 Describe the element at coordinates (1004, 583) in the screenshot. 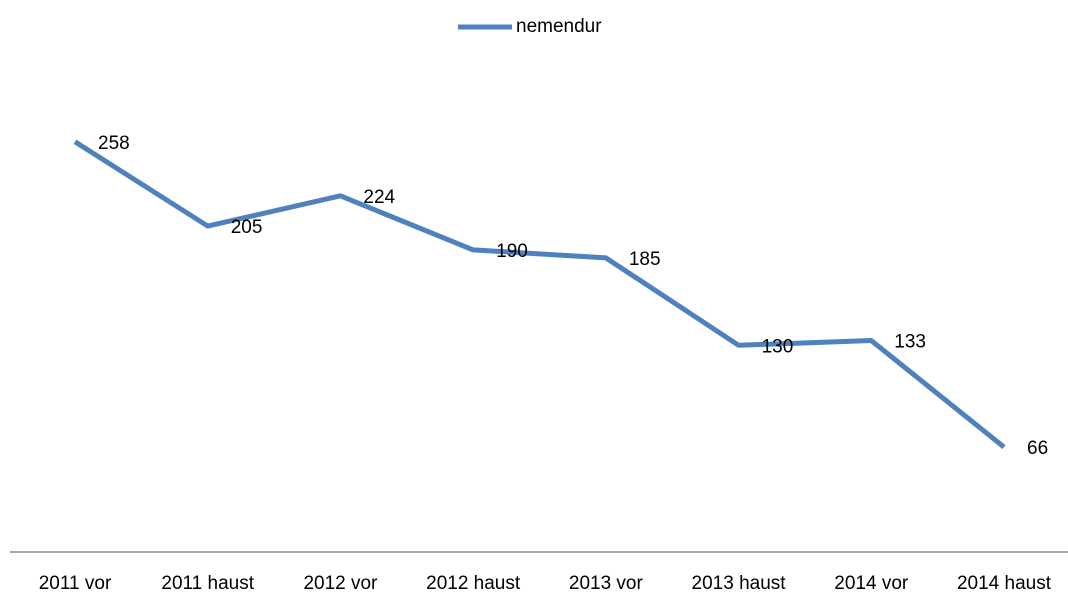

I see `x-tick-label: 2014 haust` at that location.